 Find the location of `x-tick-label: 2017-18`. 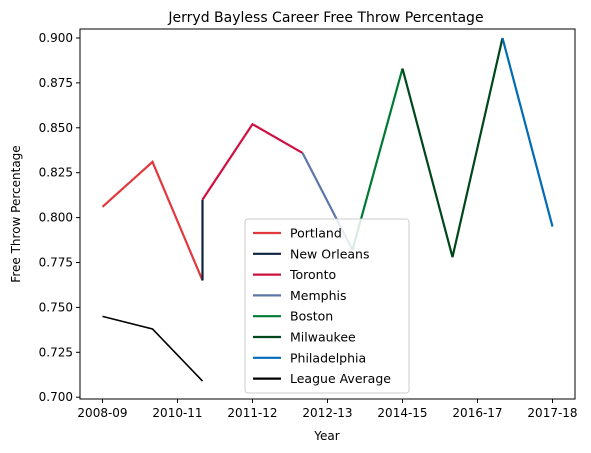

x-tick-label: 2017-18 is located at coordinates (552, 413).